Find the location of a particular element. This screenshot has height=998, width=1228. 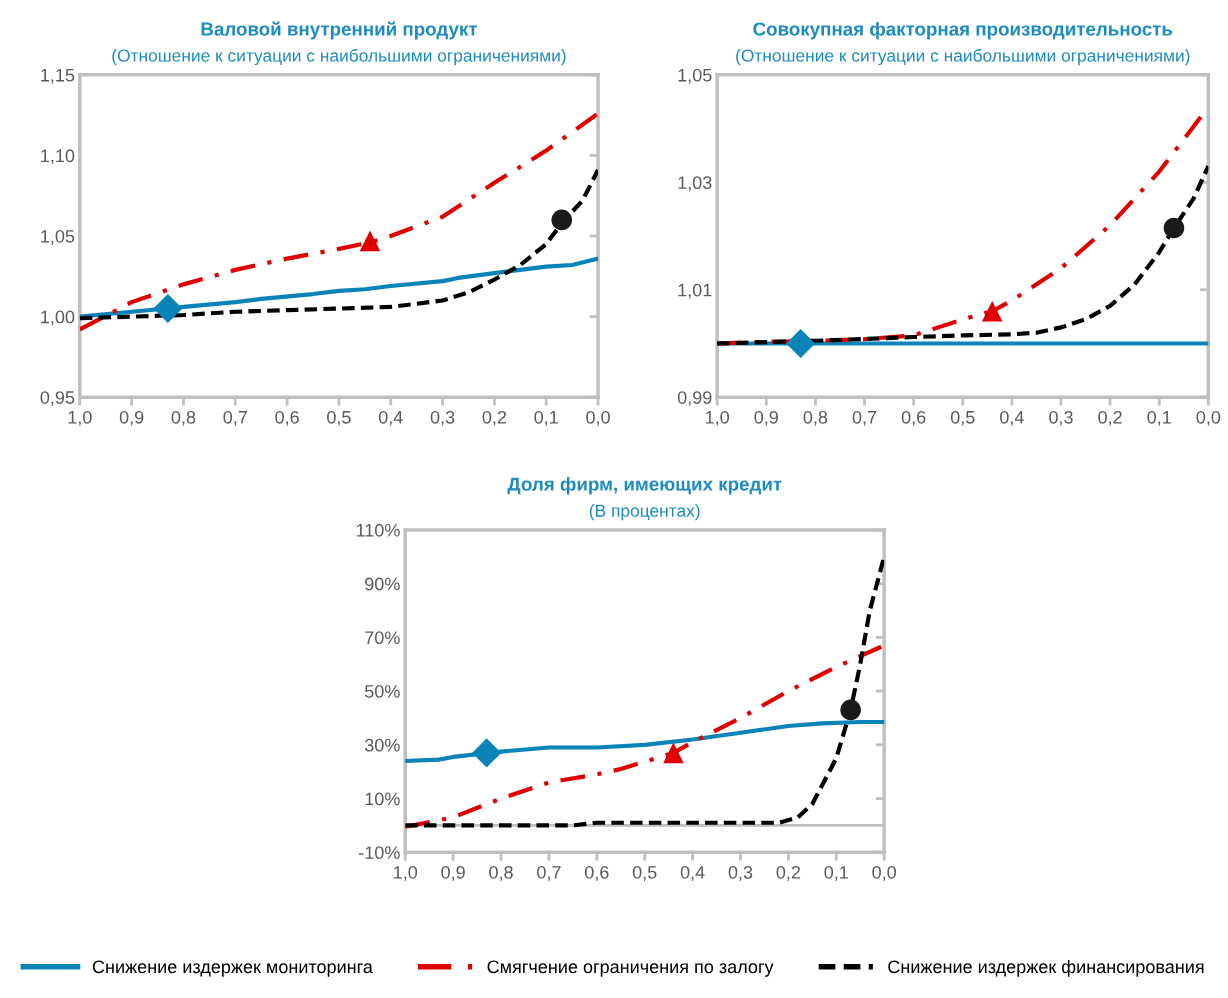

legend-label: Снижение издержек финансирования is located at coordinates (1046, 968).